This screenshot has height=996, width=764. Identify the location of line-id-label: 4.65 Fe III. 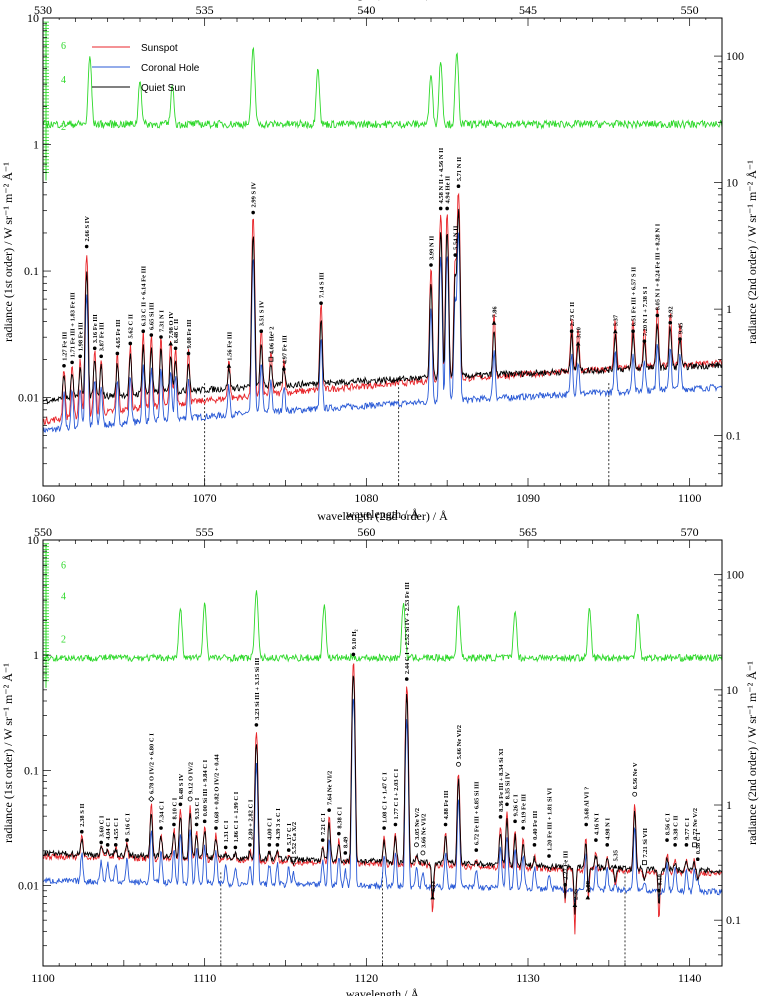
(118, 334).